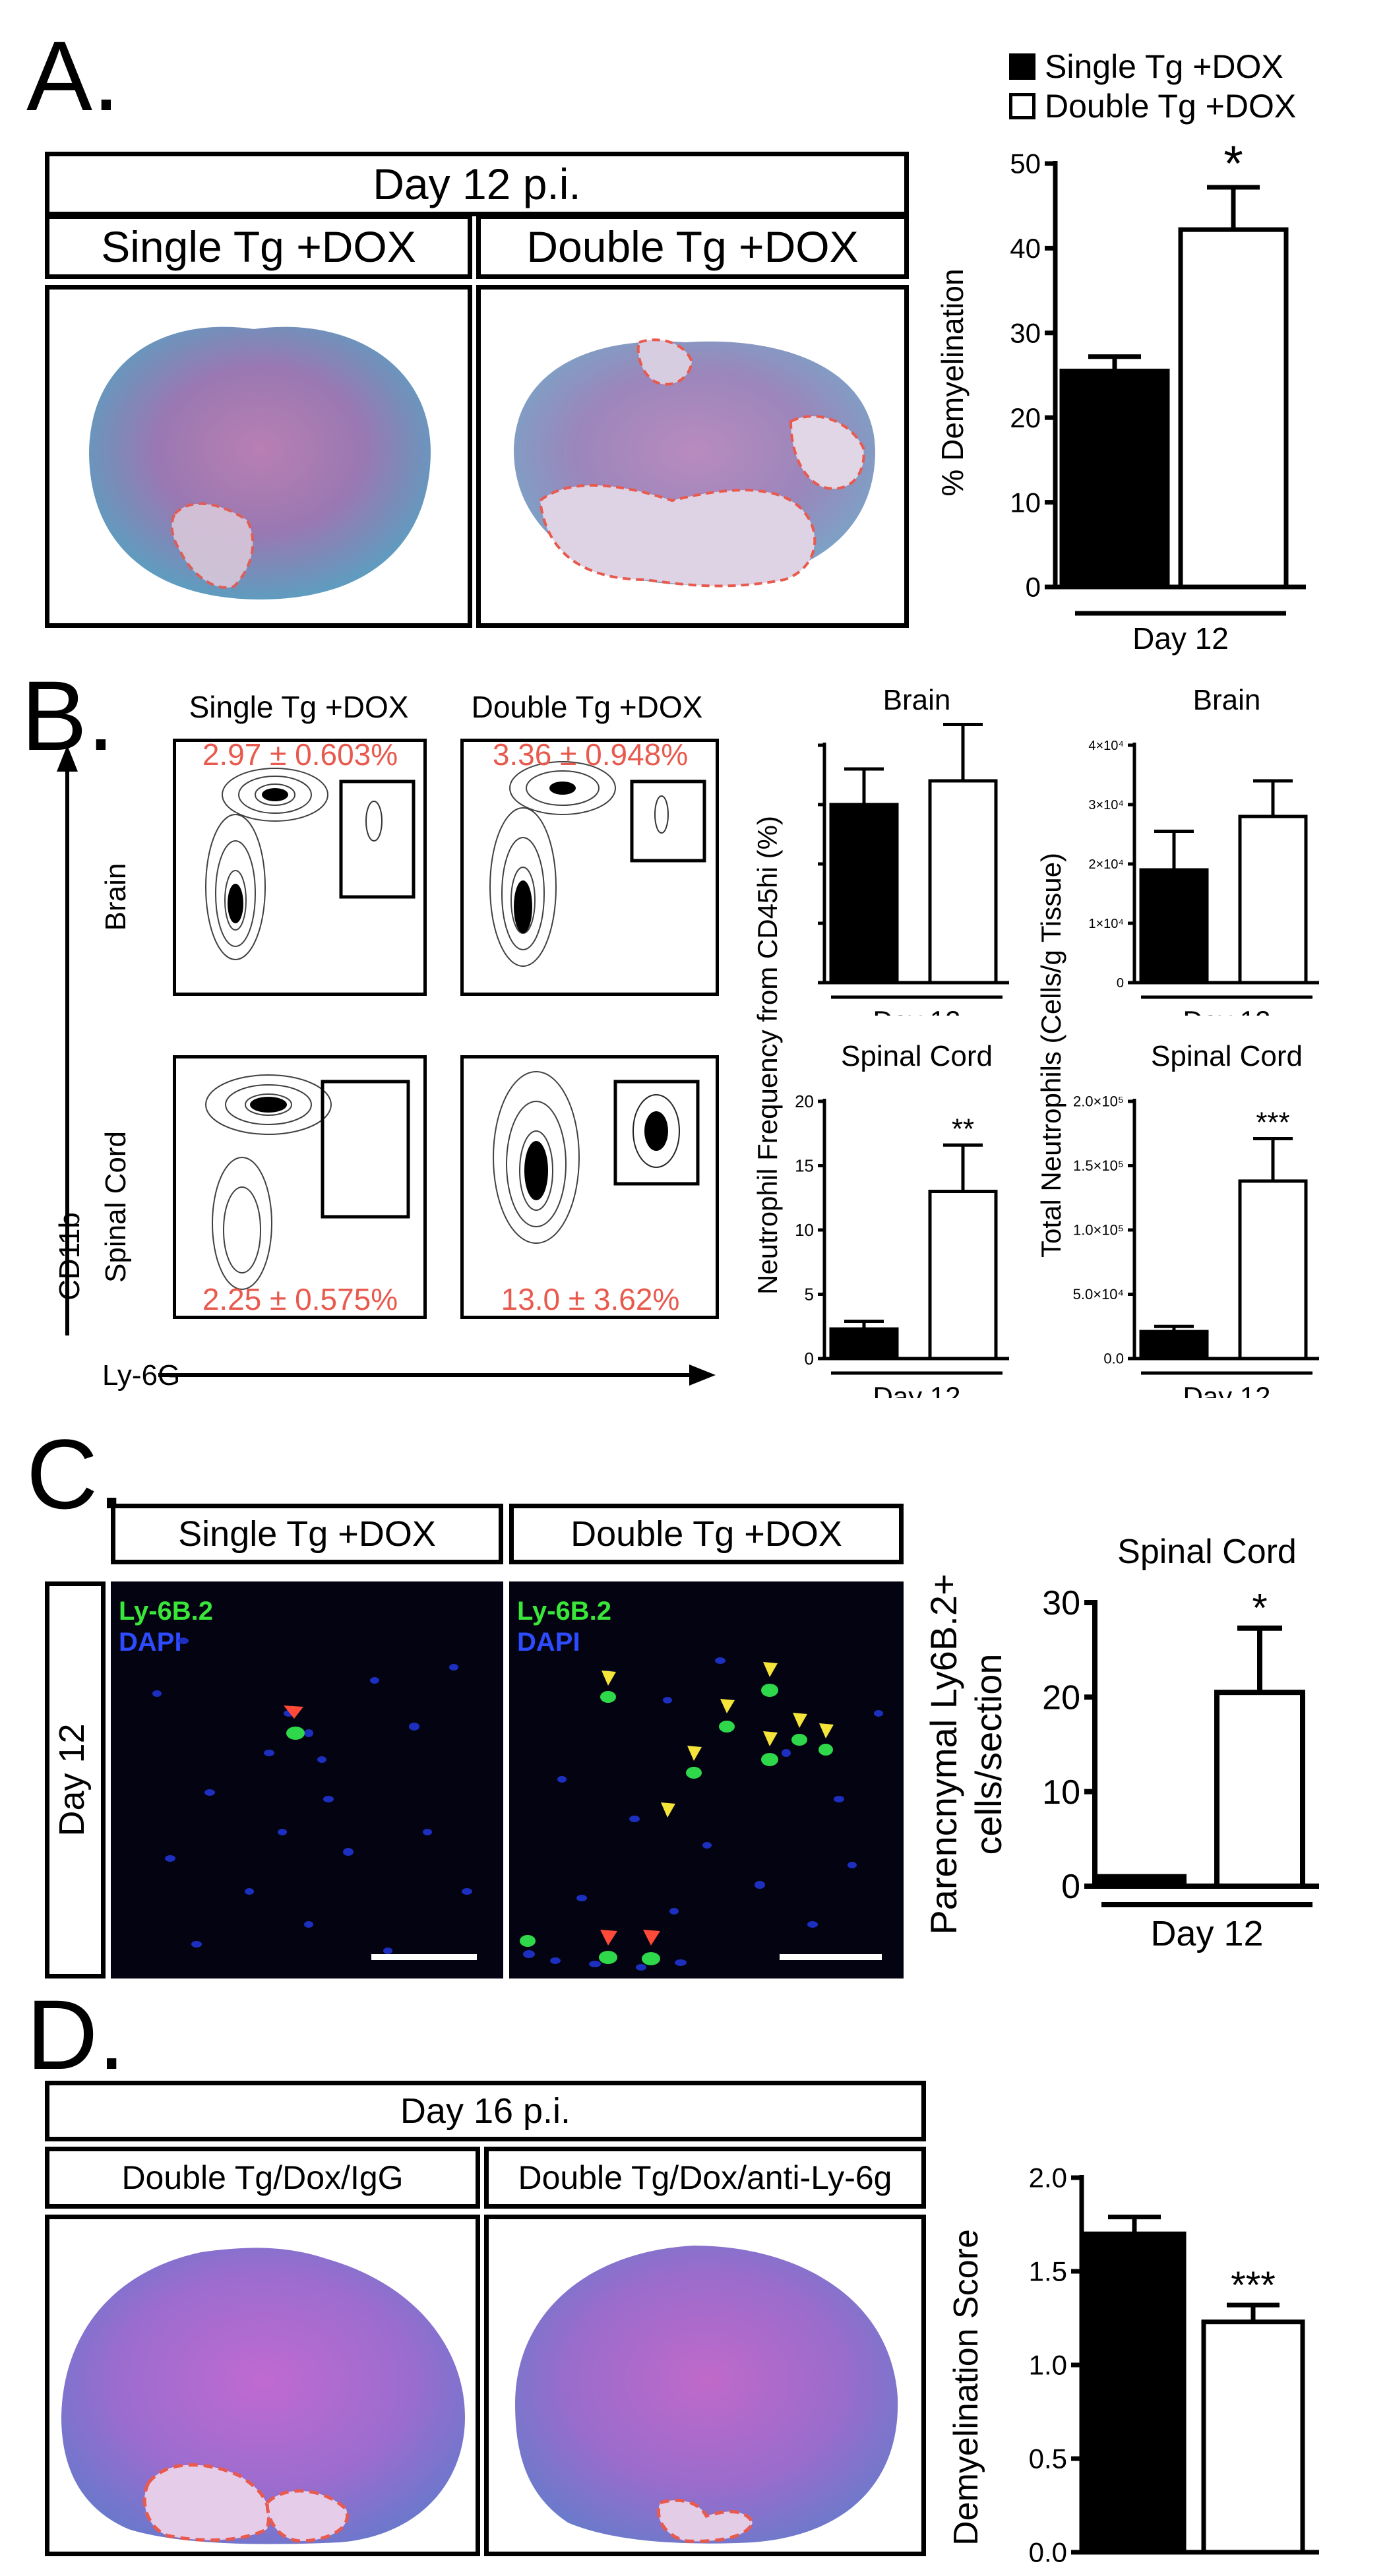 Image resolution: width=1389 pixels, height=2576 pixels. Describe the element at coordinates (1098, 1101) in the screenshot. I see `y-tick-label: 2.0×10⁵` at that location.